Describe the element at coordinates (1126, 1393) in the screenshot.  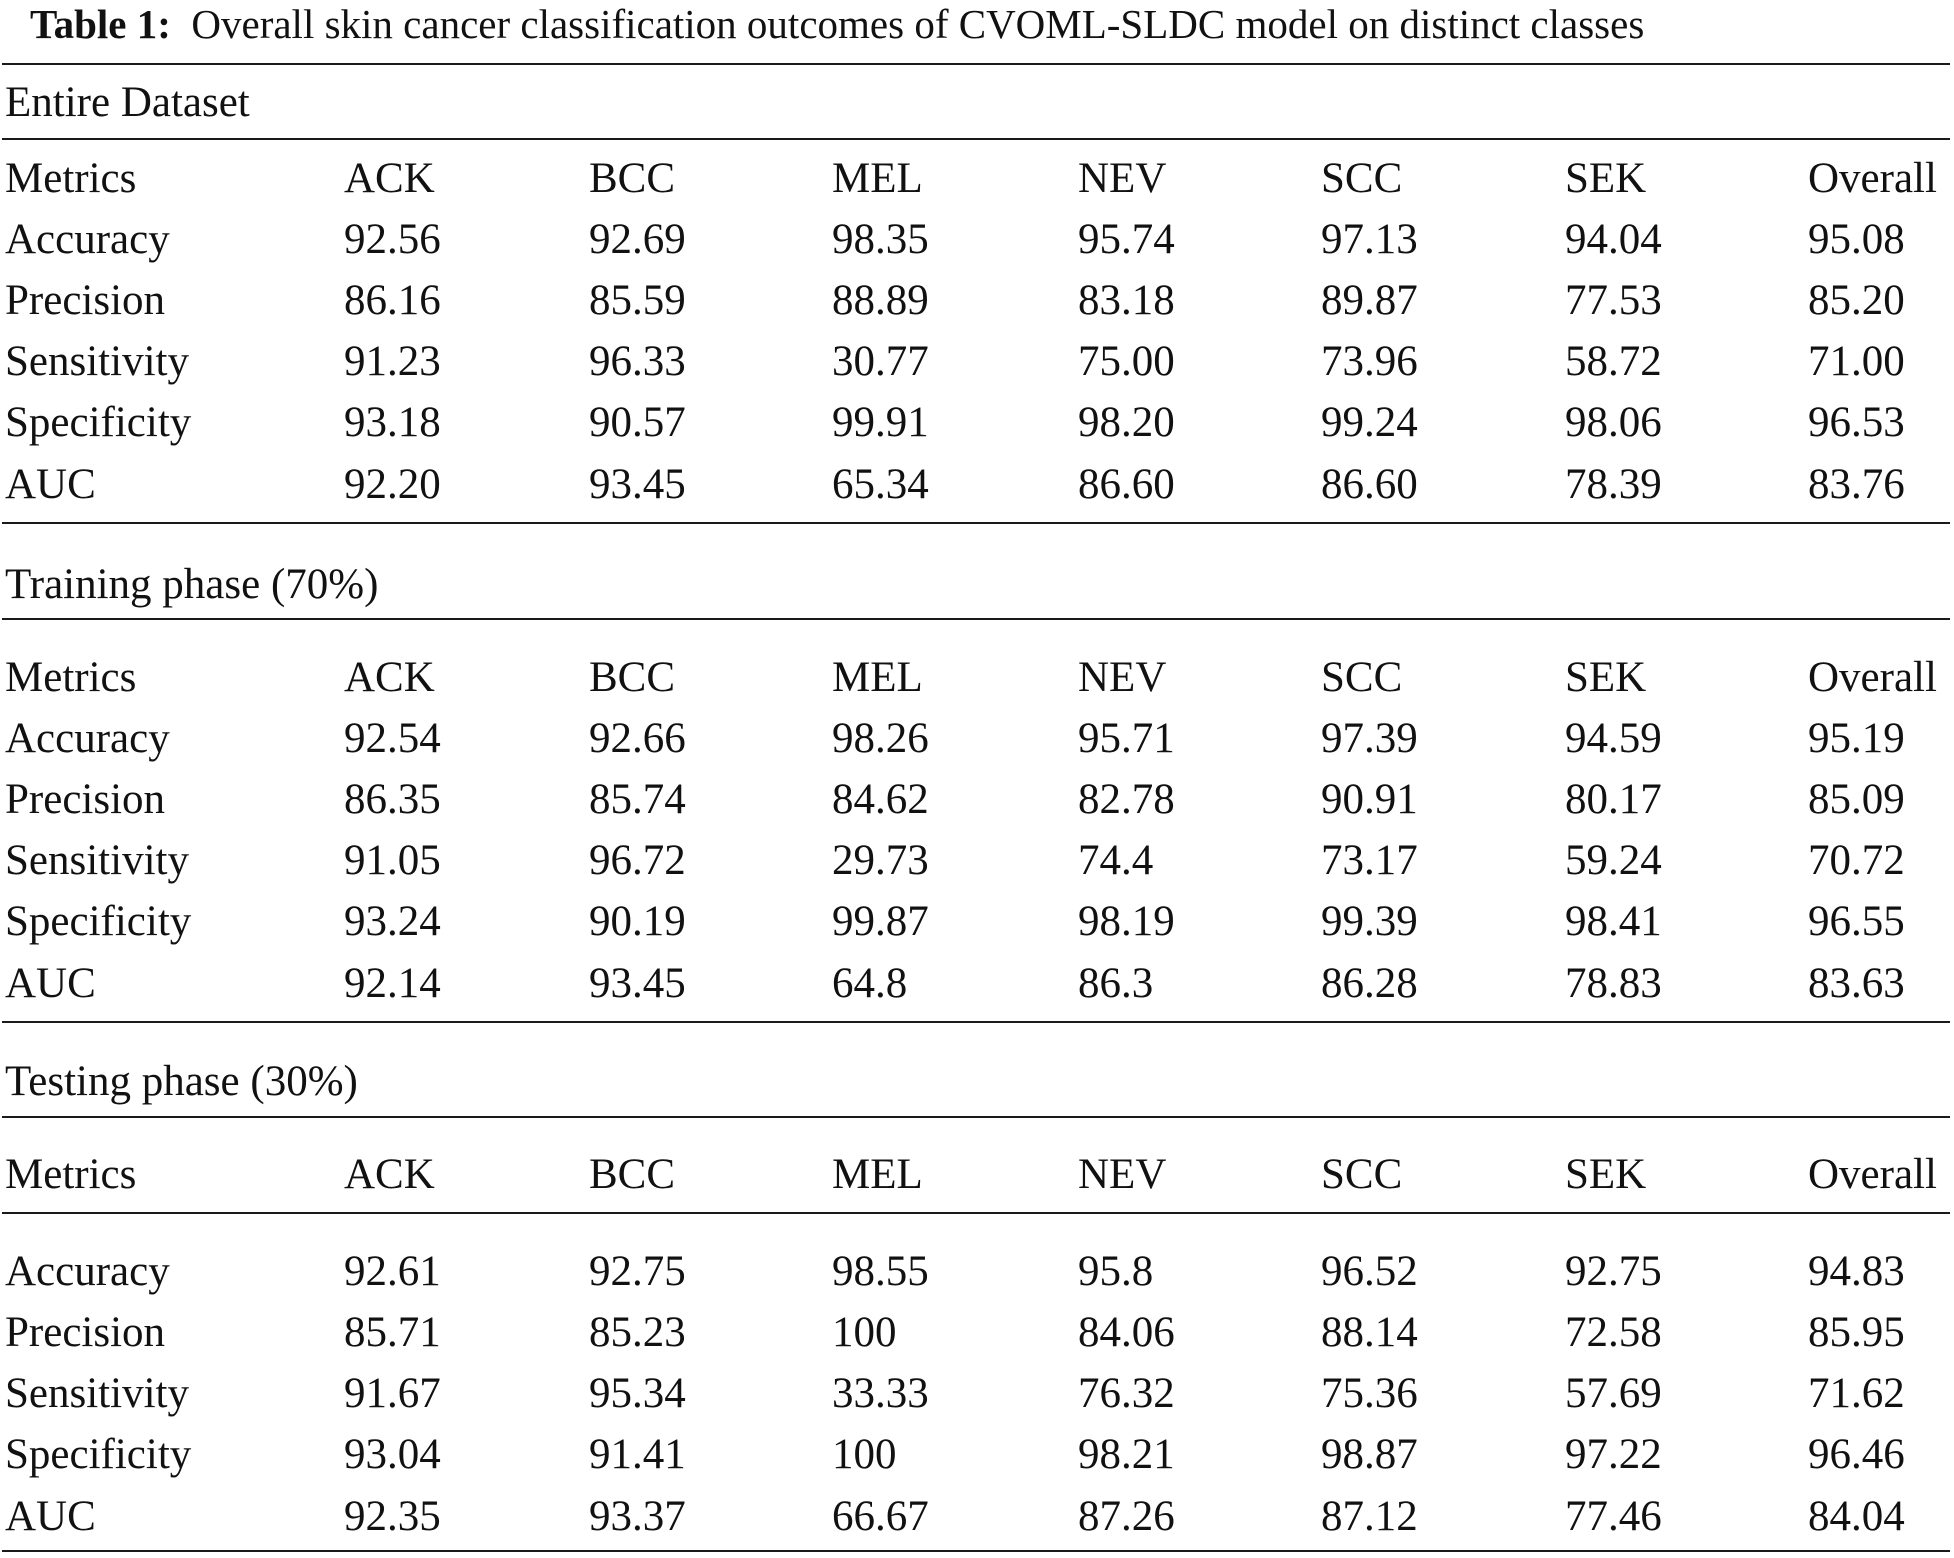
I see `table-cell: 76.32` at that location.